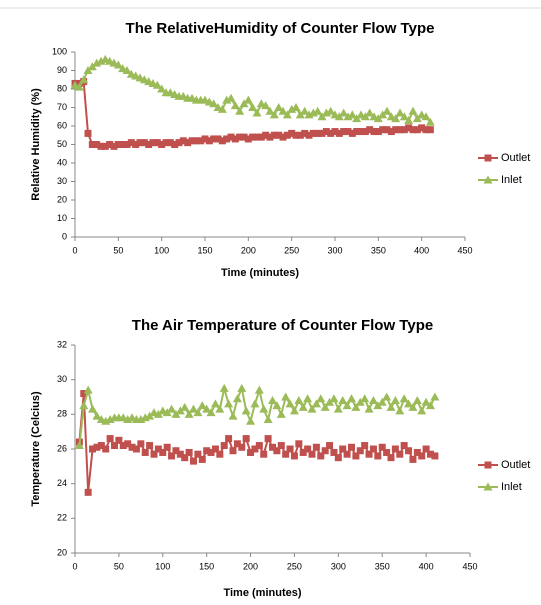  What do you see at coordinates (488, 486) in the screenshot?
I see `legend-marker` at bounding box center [488, 486].